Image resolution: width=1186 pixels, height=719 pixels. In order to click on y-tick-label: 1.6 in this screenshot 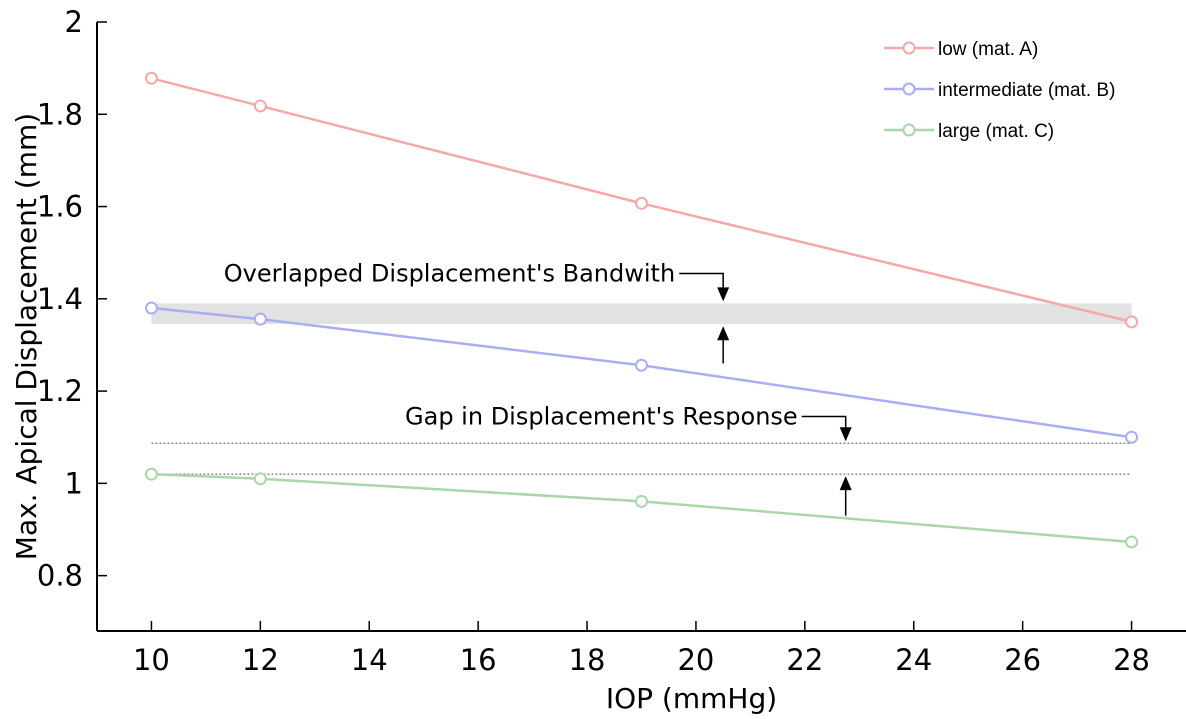, I will do `click(60, 207)`.